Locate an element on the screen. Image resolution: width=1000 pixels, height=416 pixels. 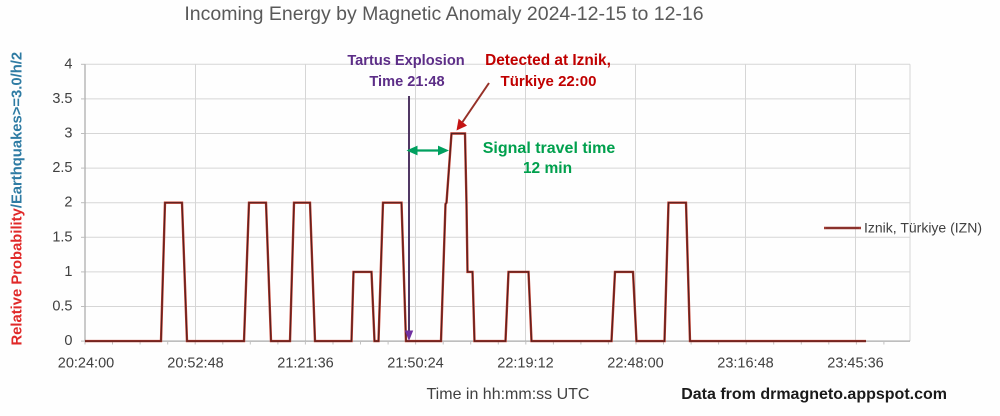
svg-text: 20:24:00 is located at coordinates (86, 363).